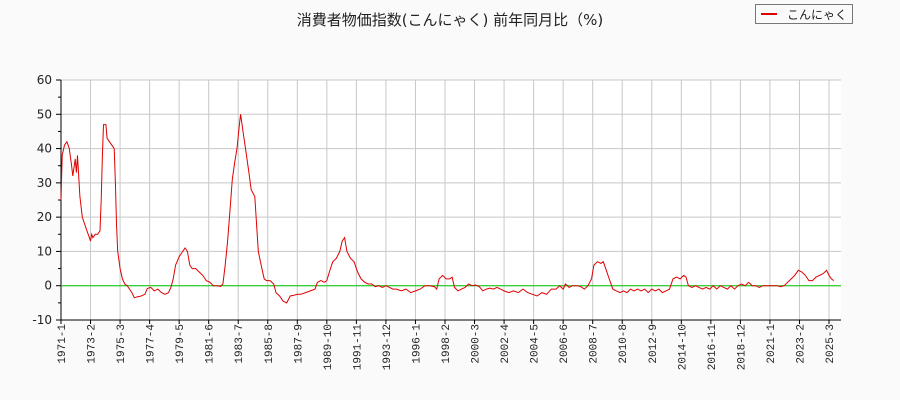 The height and width of the screenshot is (400, 900). What do you see at coordinates (477, 344) in the screenshot?
I see `x-tick-label: 2000-3` at bounding box center [477, 344].